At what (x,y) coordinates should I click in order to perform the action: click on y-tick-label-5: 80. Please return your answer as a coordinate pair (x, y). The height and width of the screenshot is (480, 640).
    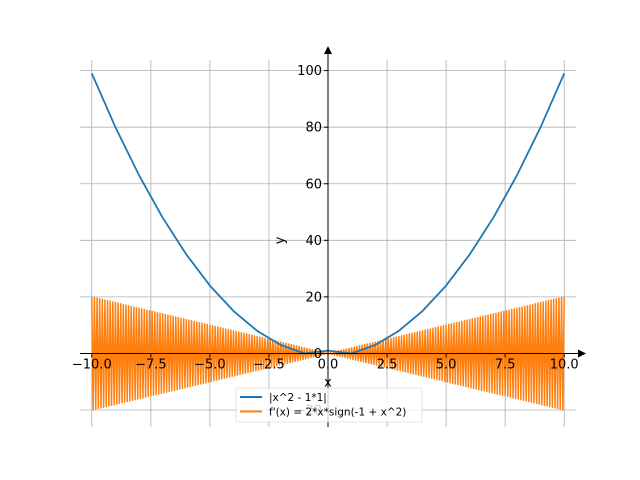
    Looking at the image, I should click on (313, 128).